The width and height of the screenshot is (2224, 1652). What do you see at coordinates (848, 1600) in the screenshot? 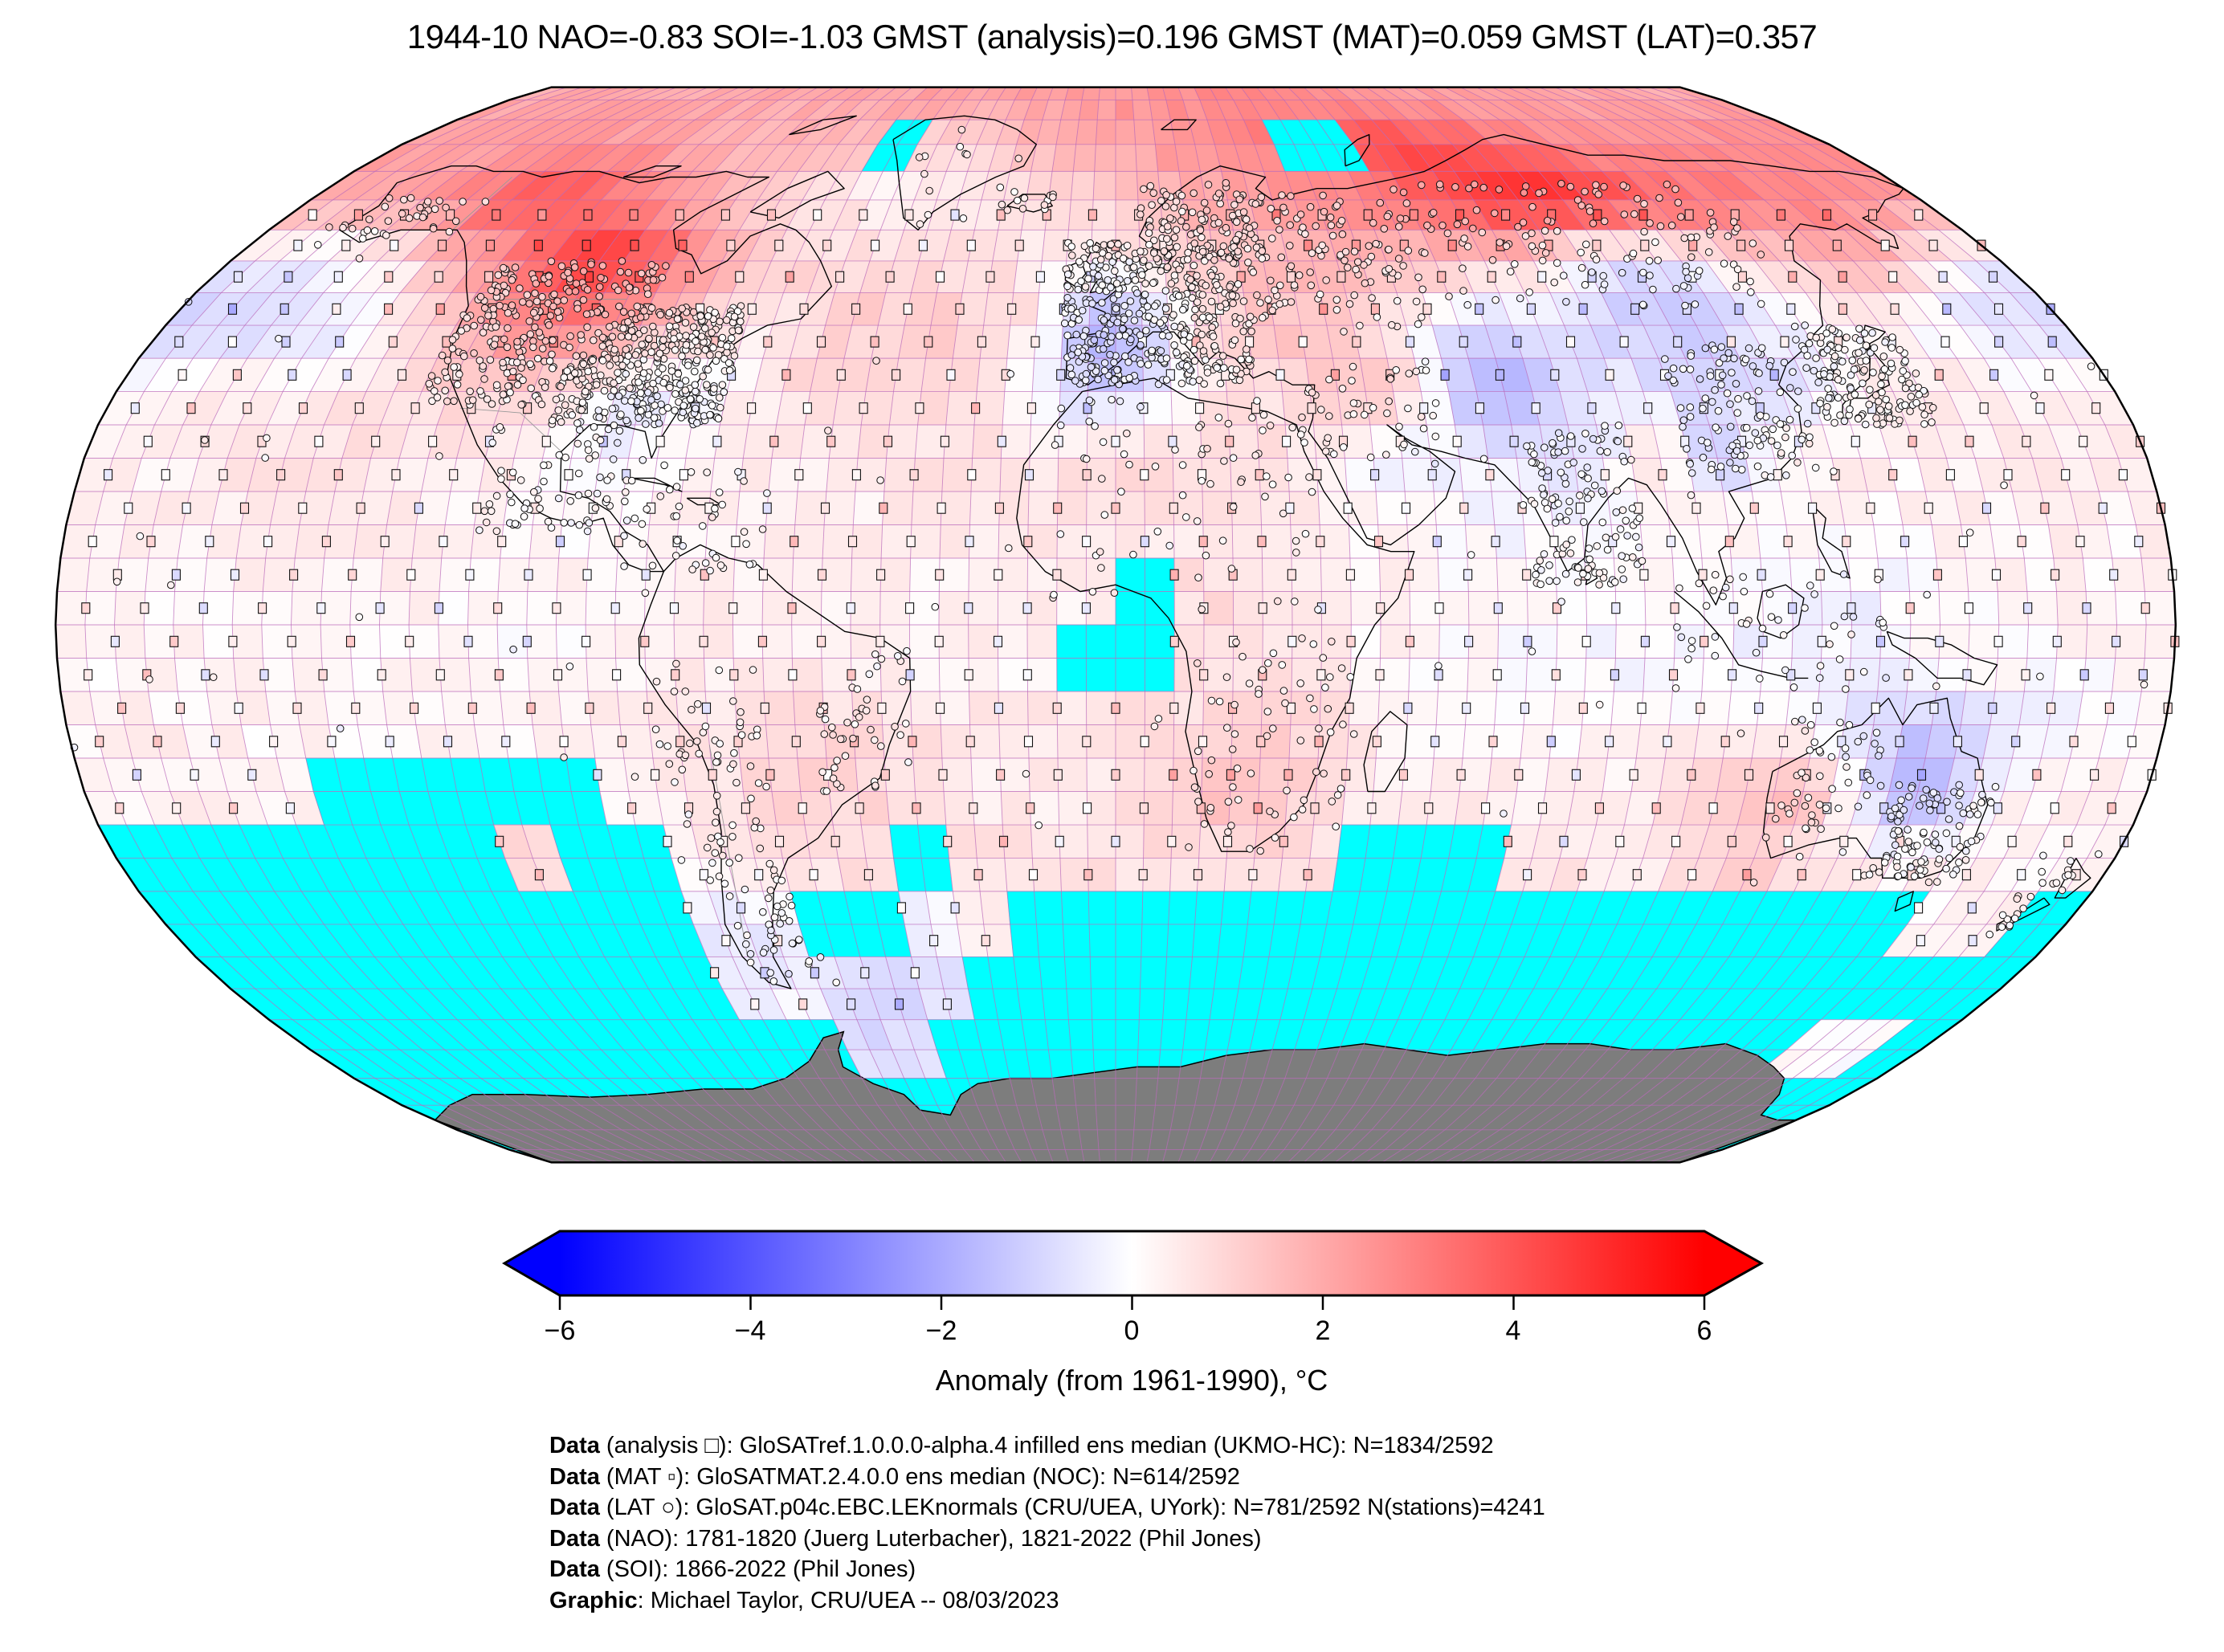
I see `caption-text: : Michael Taylor, CRU/UEA -- 08/03/2023` at bounding box center [848, 1600].